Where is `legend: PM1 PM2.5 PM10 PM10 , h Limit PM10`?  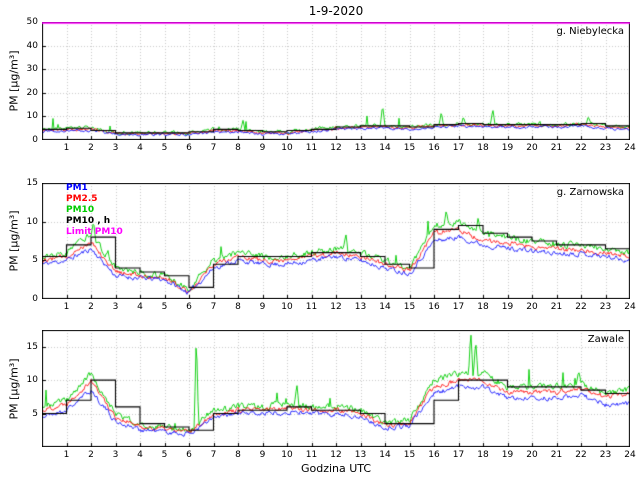
legend: PM1 PM2.5 PM10 PM10 , h Limit PM10 is located at coordinates (94, 210).